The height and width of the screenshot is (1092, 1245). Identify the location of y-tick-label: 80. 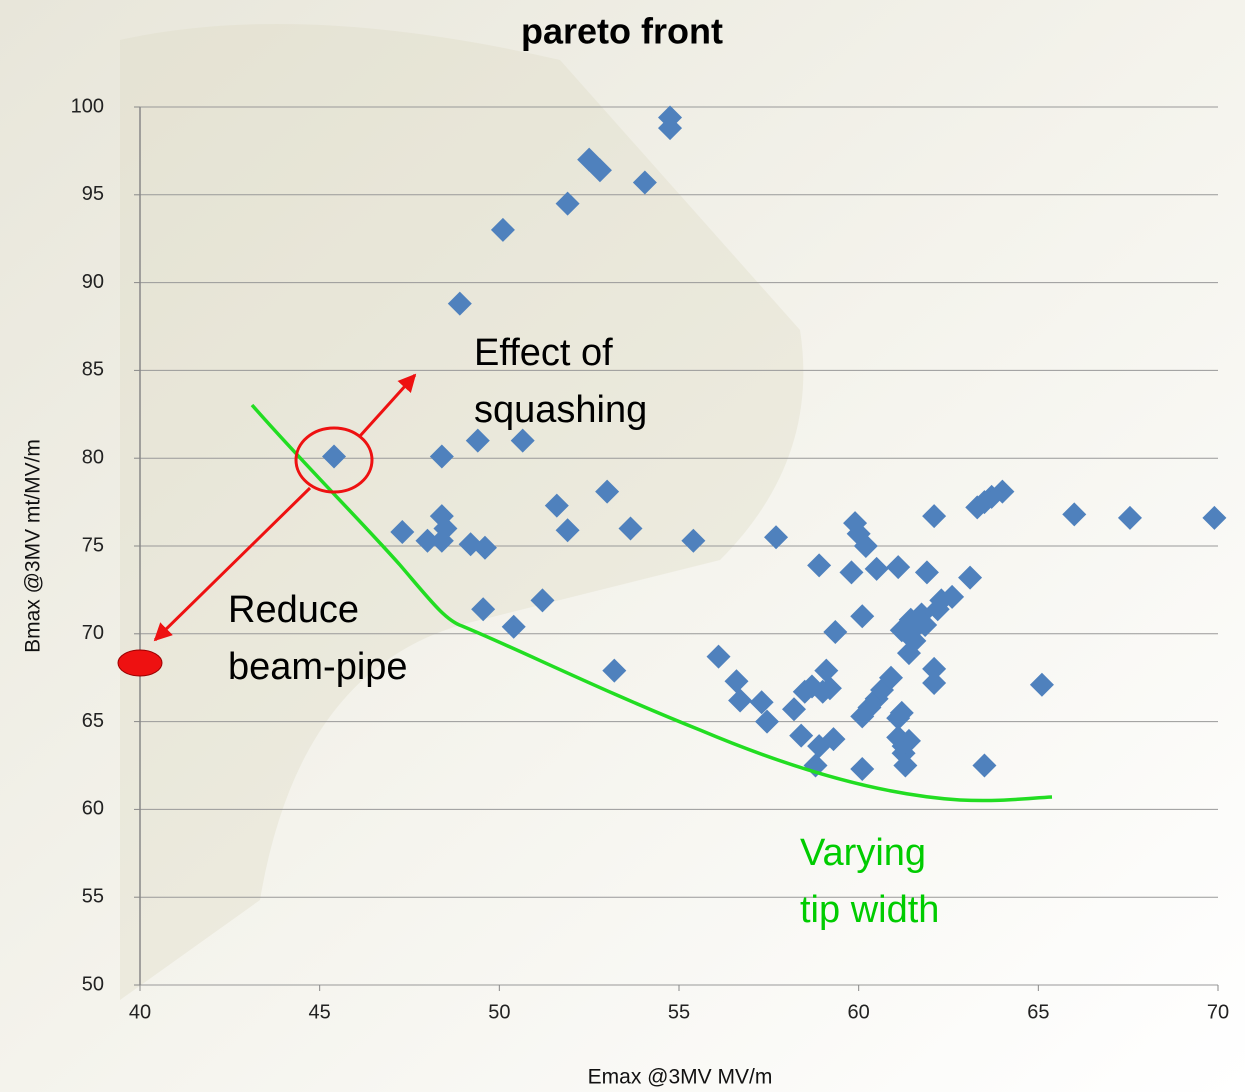
(93, 457).